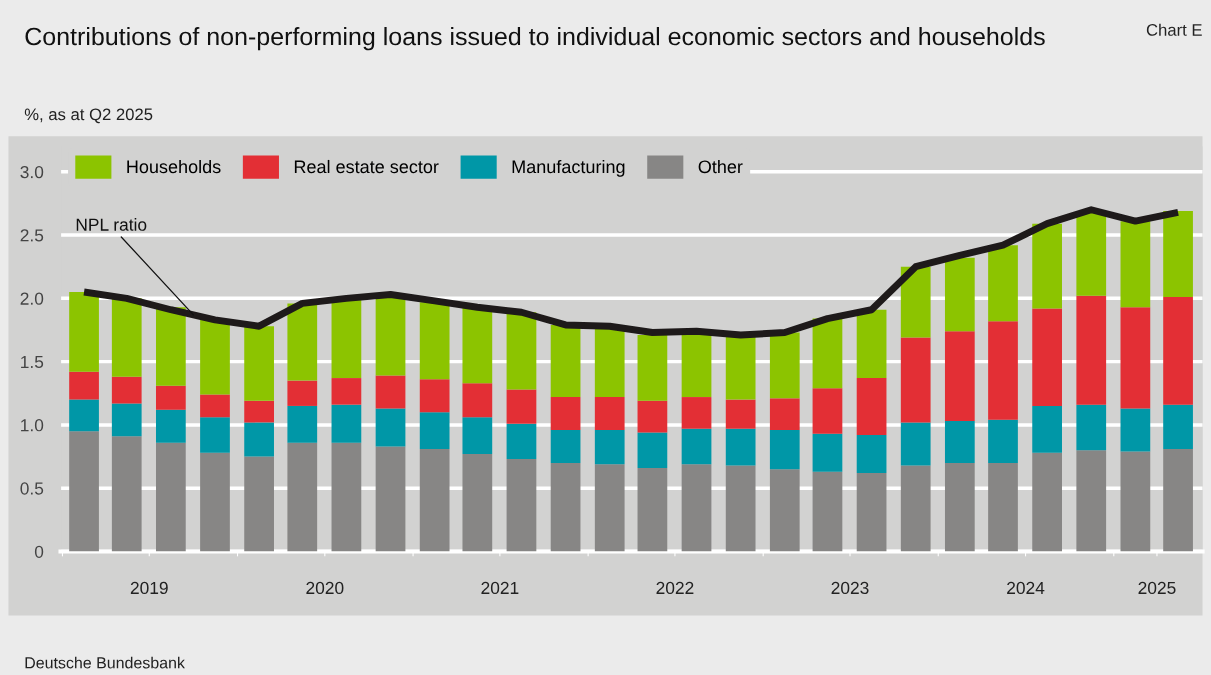 This screenshot has width=1211, height=675. I want to click on y-tick-label: 1.5, so click(32, 362).